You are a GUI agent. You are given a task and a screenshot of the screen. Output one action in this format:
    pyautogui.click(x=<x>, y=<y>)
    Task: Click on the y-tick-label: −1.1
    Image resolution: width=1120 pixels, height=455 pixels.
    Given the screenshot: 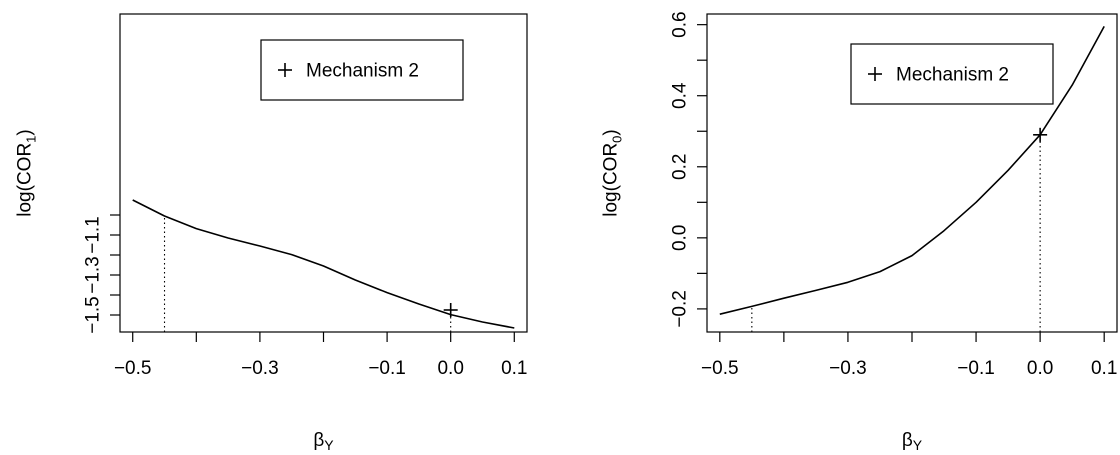 What is the action you would take?
    pyautogui.click(x=93, y=235)
    